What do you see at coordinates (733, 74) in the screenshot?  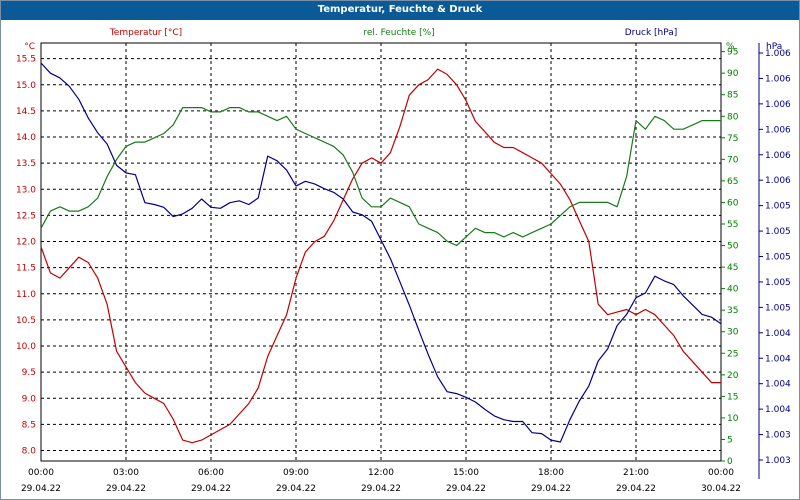 I see `right1-tick-label: 90` at bounding box center [733, 74].